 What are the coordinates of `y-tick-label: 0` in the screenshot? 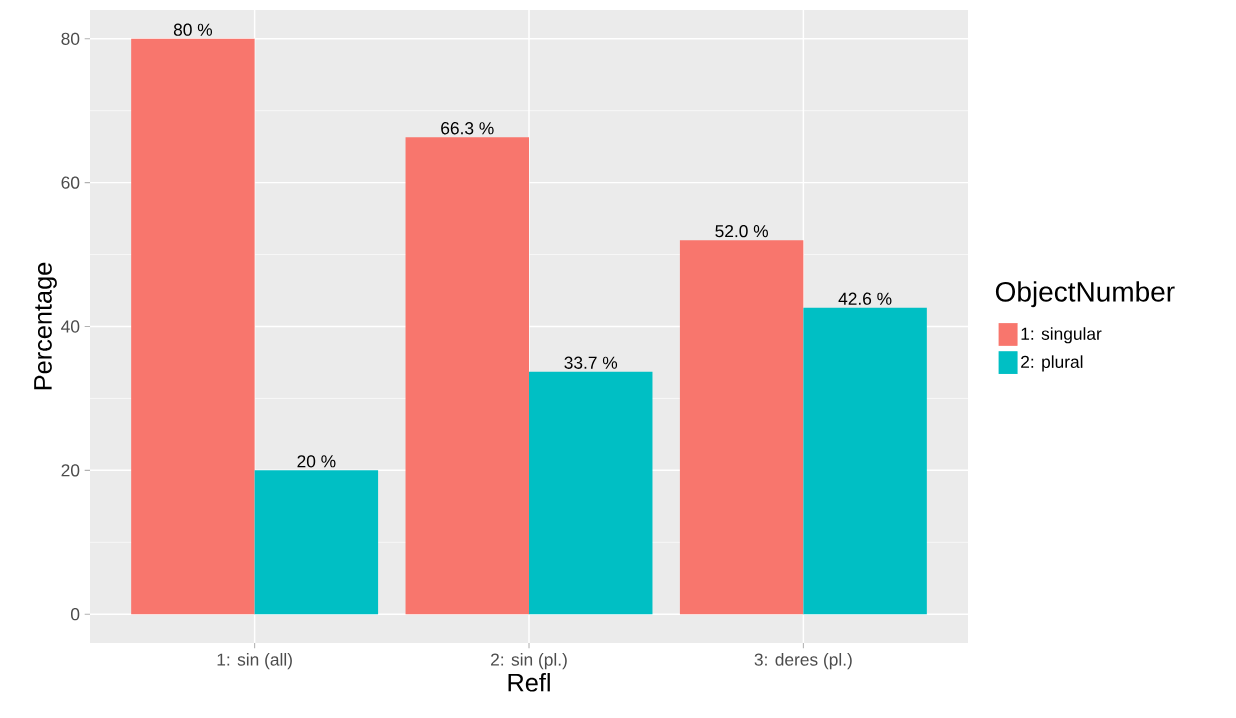 It's located at (75, 614).